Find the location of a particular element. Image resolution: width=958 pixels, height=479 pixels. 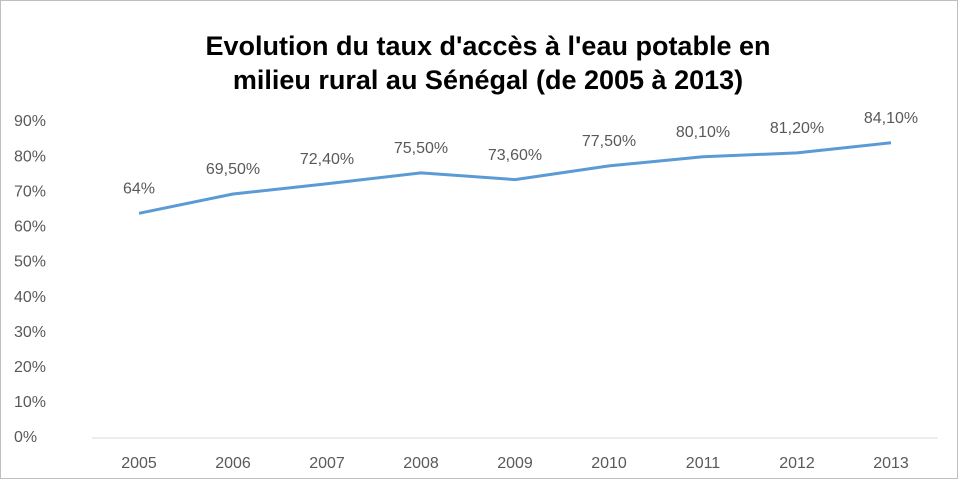

x-tick-label: 2005 is located at coordinates (139, 463).